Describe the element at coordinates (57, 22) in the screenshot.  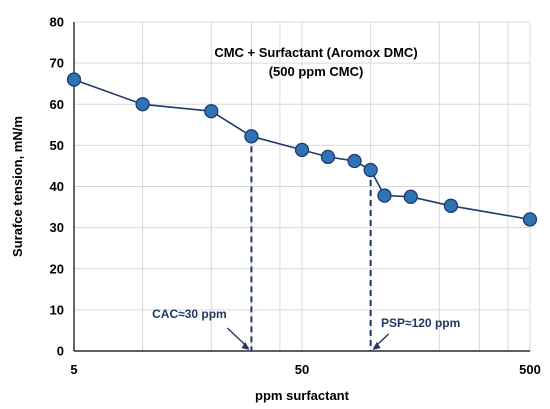
I see `y-tick-label: 80` at that location.